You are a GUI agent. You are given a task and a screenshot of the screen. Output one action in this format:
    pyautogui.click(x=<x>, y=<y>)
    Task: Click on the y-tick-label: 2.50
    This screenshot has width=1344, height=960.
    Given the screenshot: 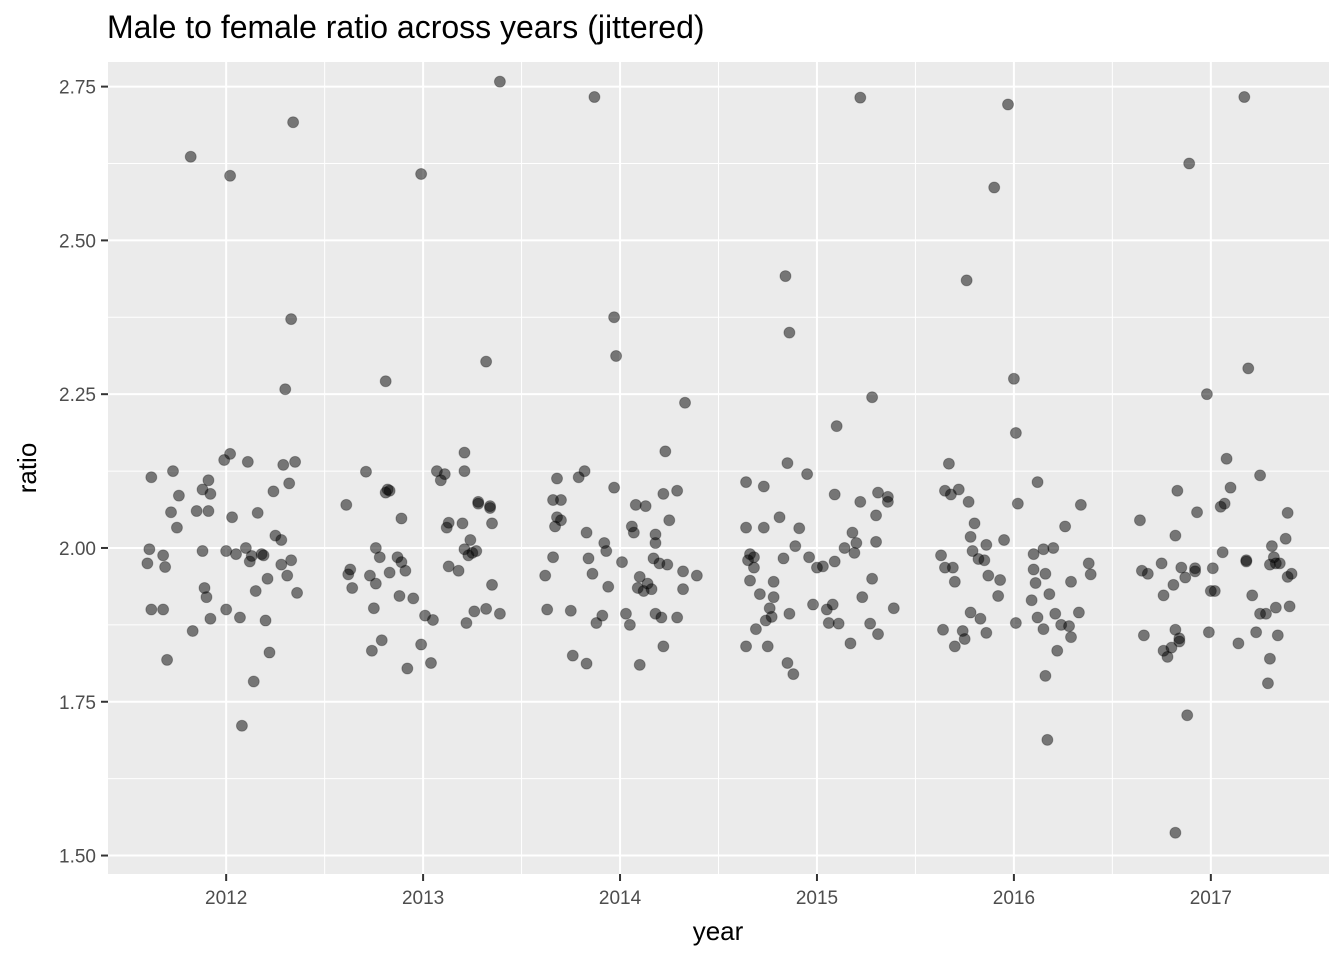 What is the action you would take?
    pyautogui.click(x=77, y=241)
    